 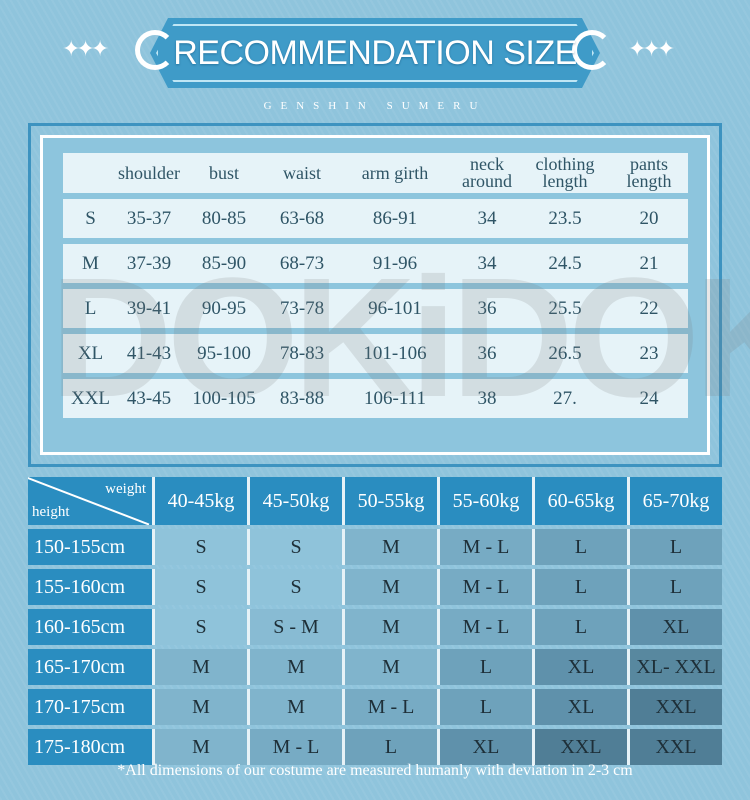 I want to click on table-cell: 22, so click(x=649, y=308).